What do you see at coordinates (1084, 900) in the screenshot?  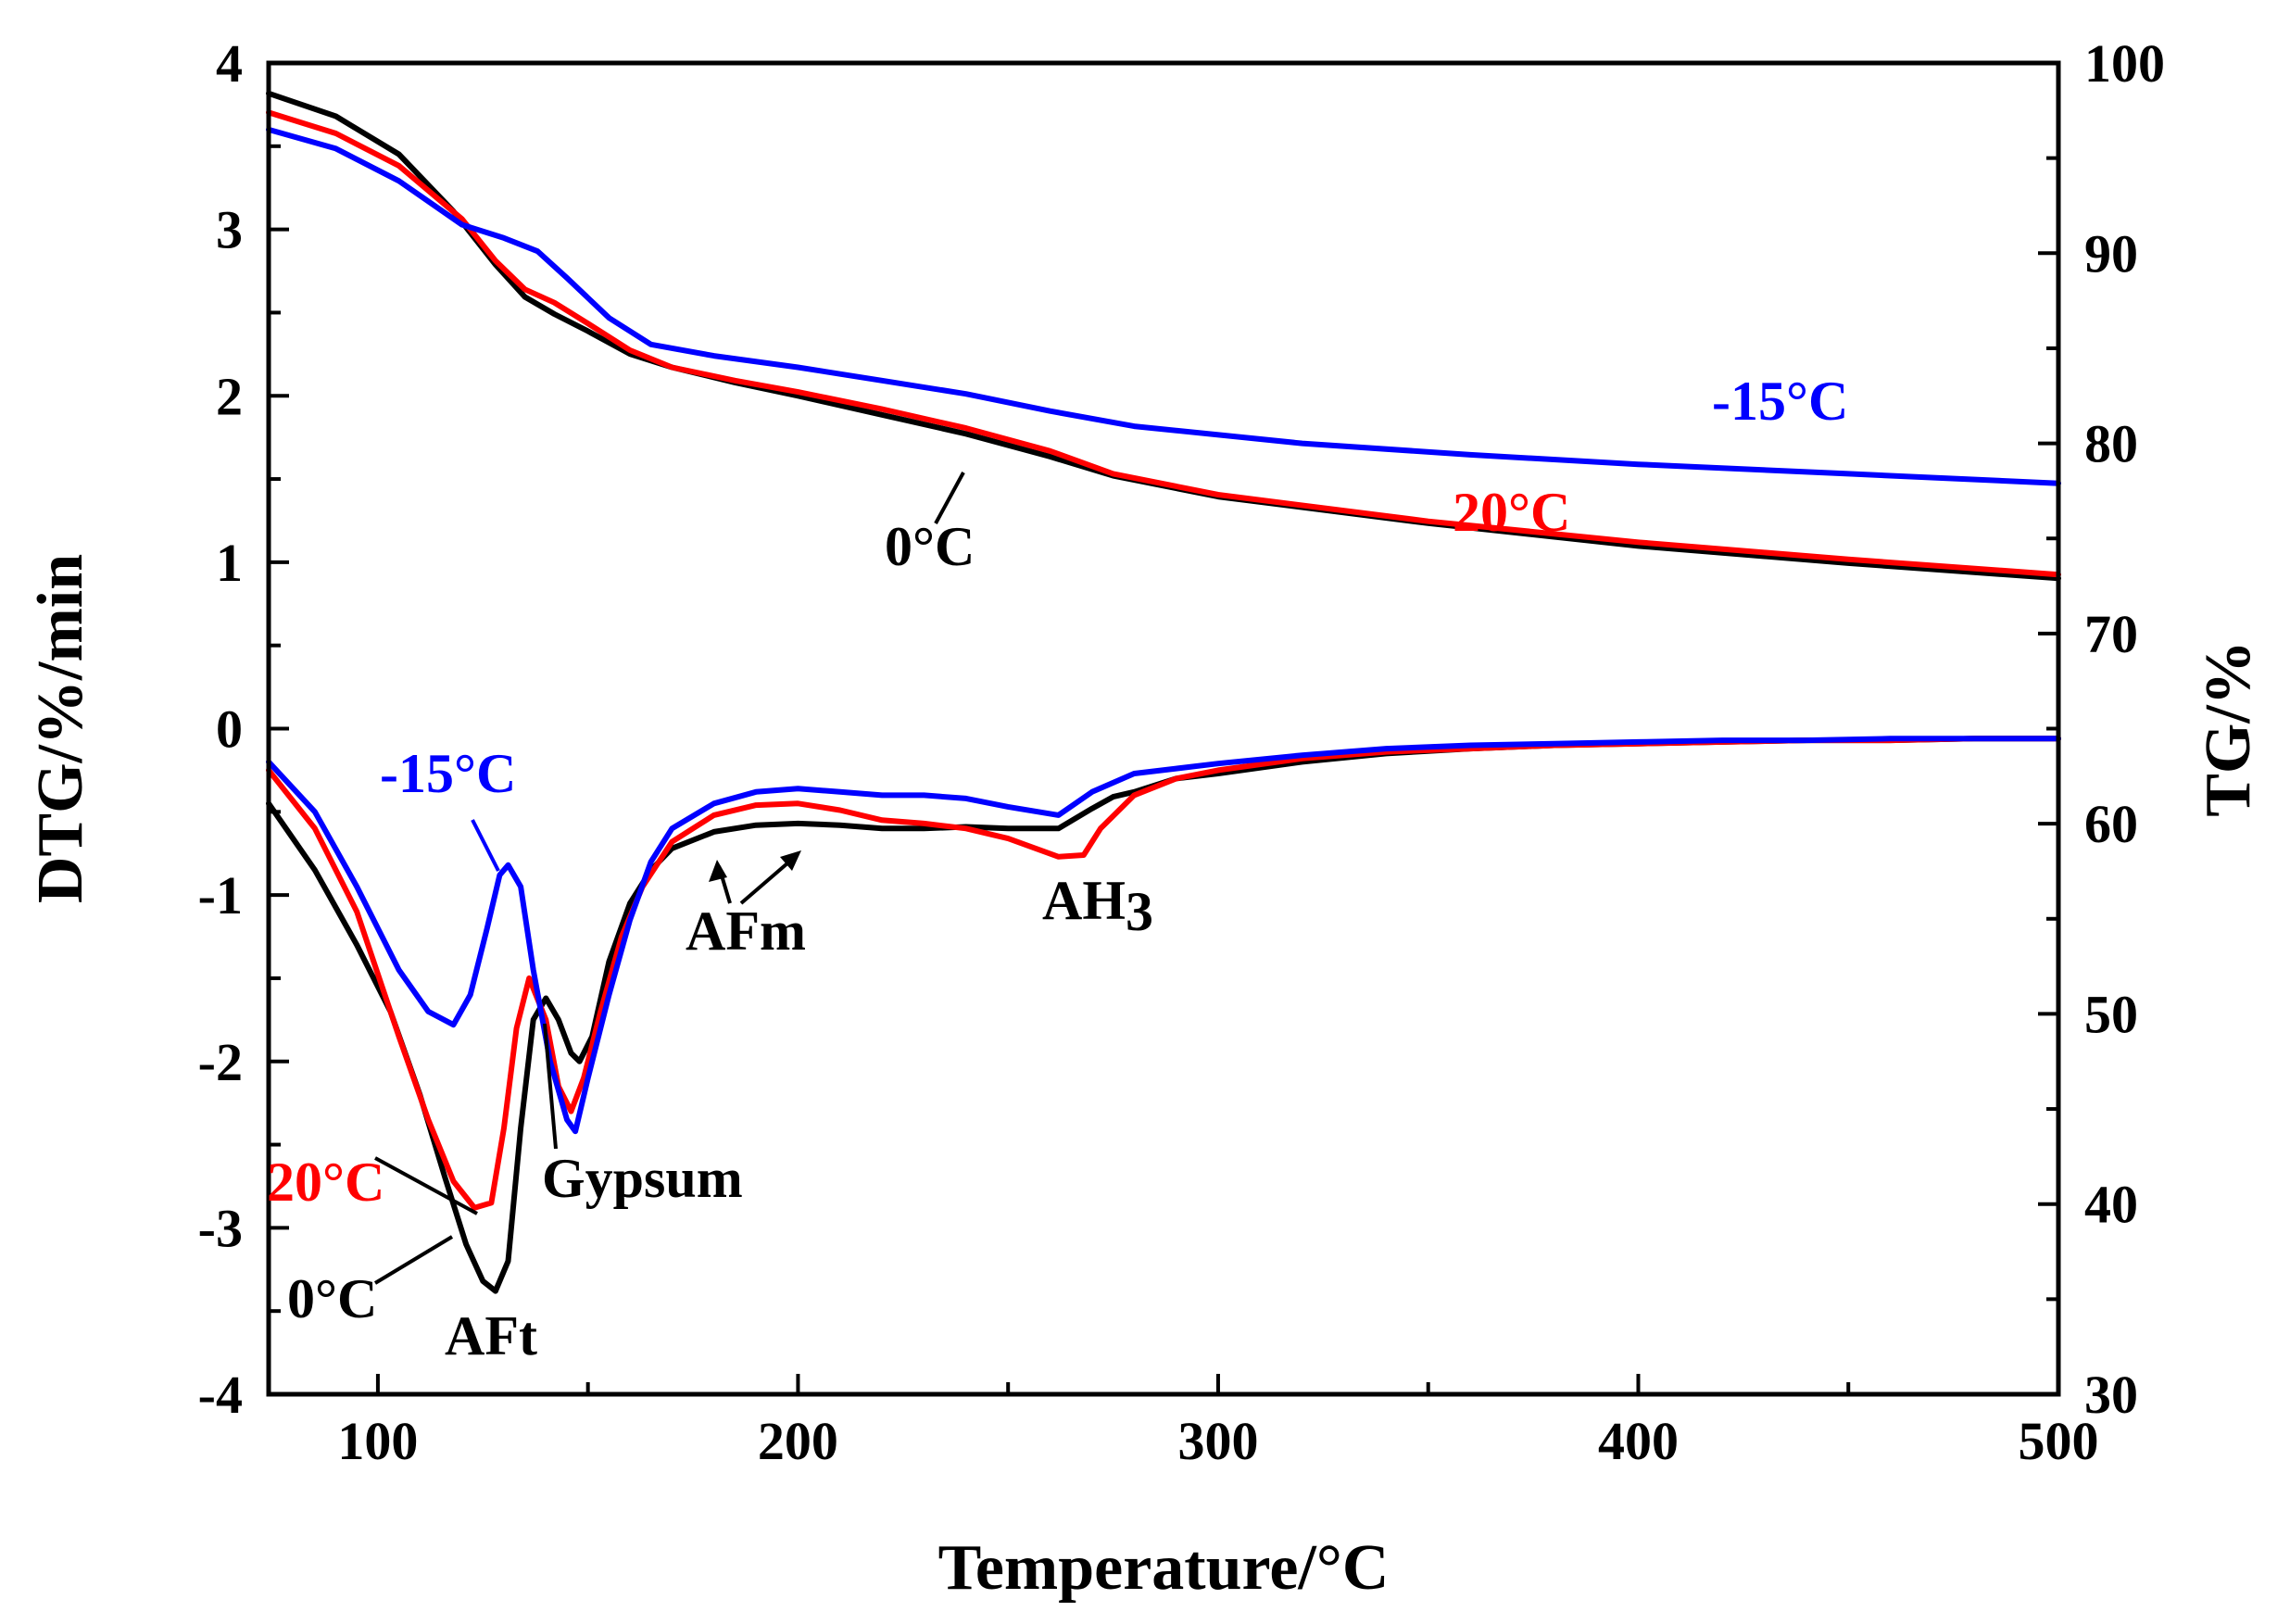 I see `ah3-main: AH` at bounding box center [1084, 900].